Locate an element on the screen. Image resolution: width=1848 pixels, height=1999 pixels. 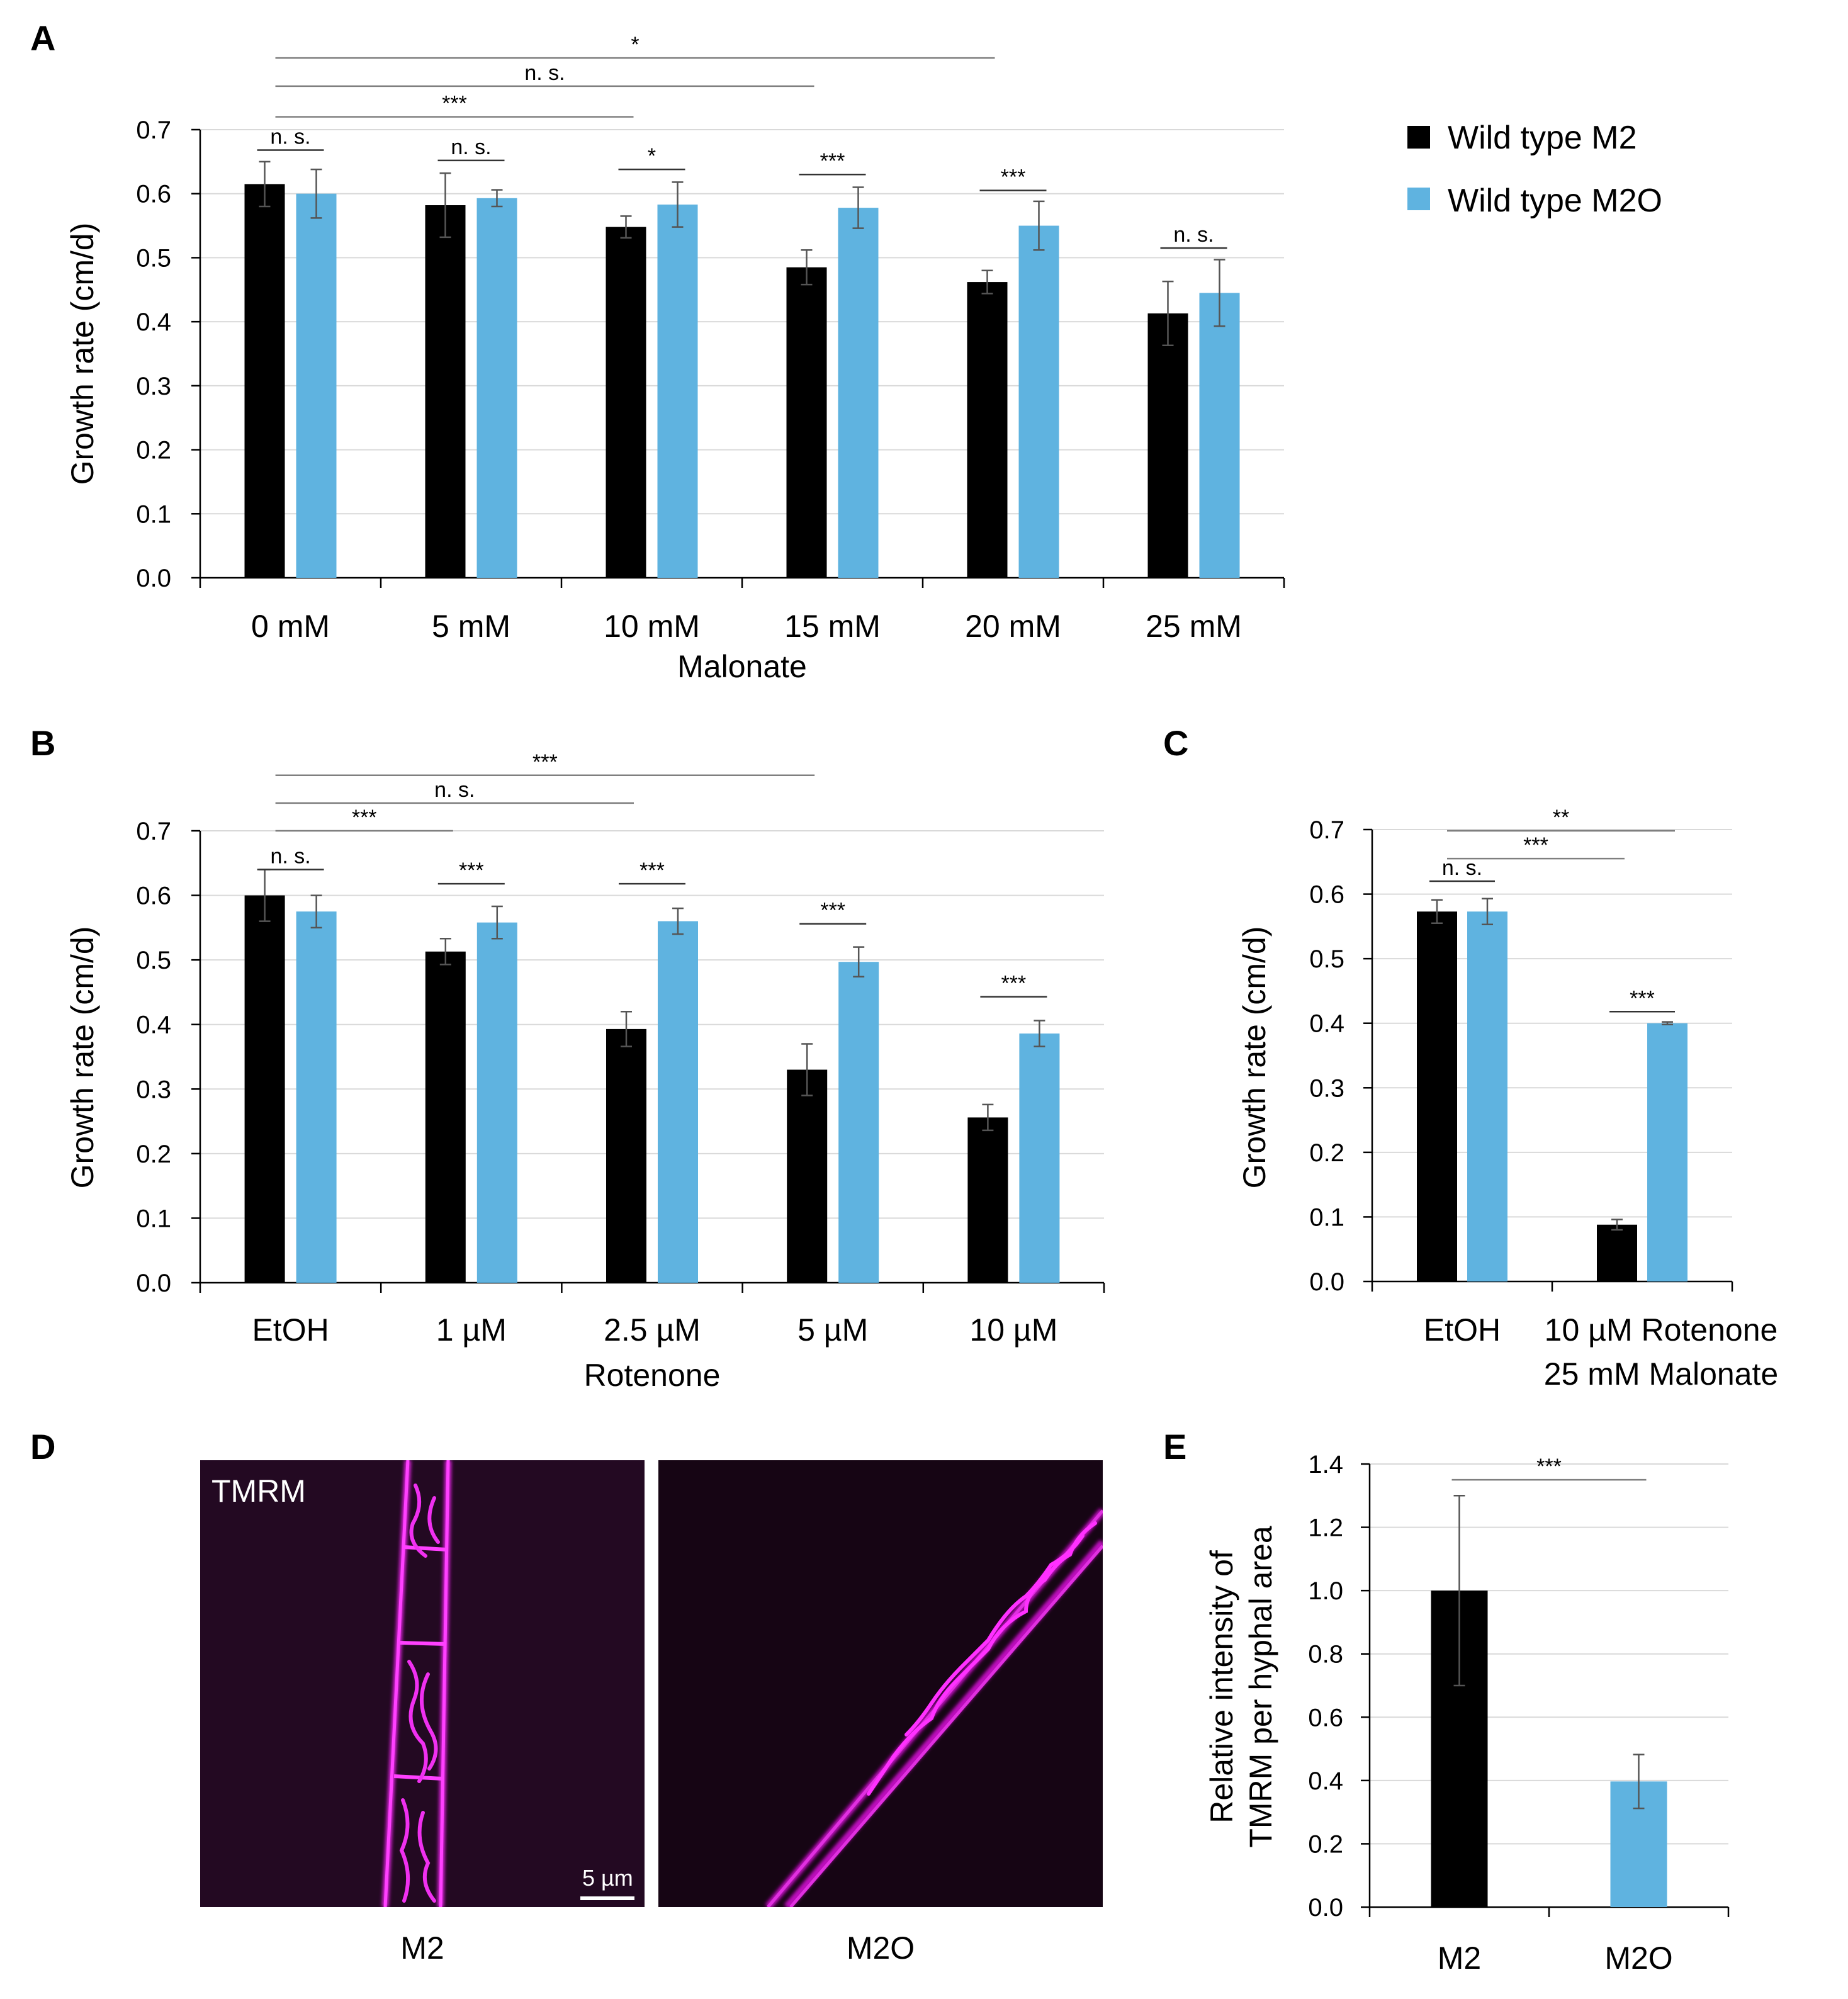
panel-e-y-tick-label: 0.4 is located at coordinates (1325, 1781).